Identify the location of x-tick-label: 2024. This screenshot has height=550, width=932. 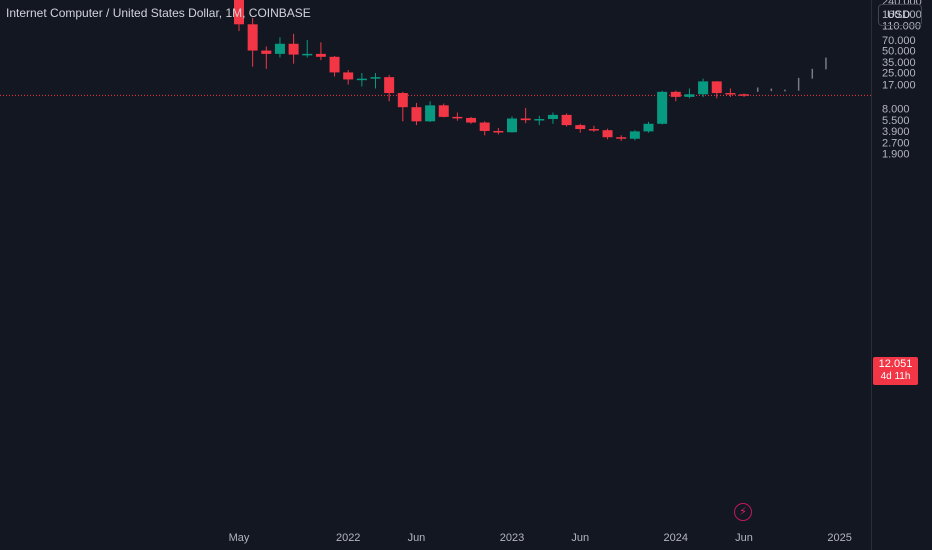
(676, 538).